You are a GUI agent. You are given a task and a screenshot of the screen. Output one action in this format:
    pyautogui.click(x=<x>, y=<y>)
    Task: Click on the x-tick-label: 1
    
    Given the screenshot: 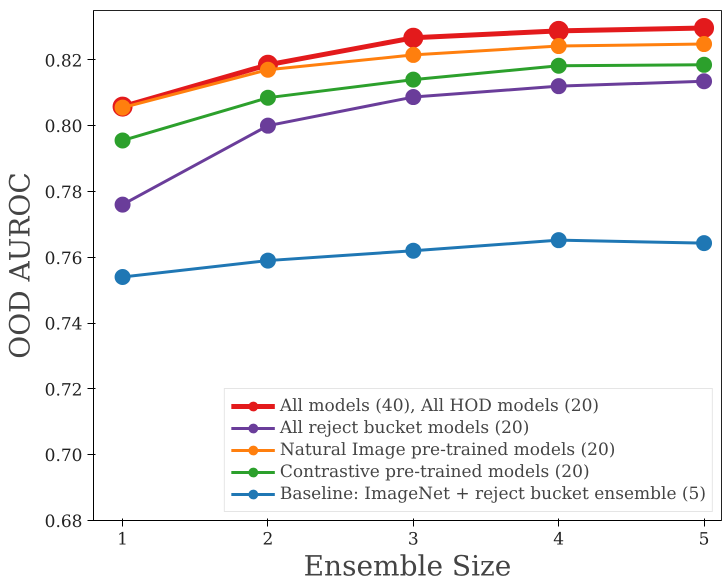 What is the action you would take?
    pyautogui.click(x=122, y=540)
    